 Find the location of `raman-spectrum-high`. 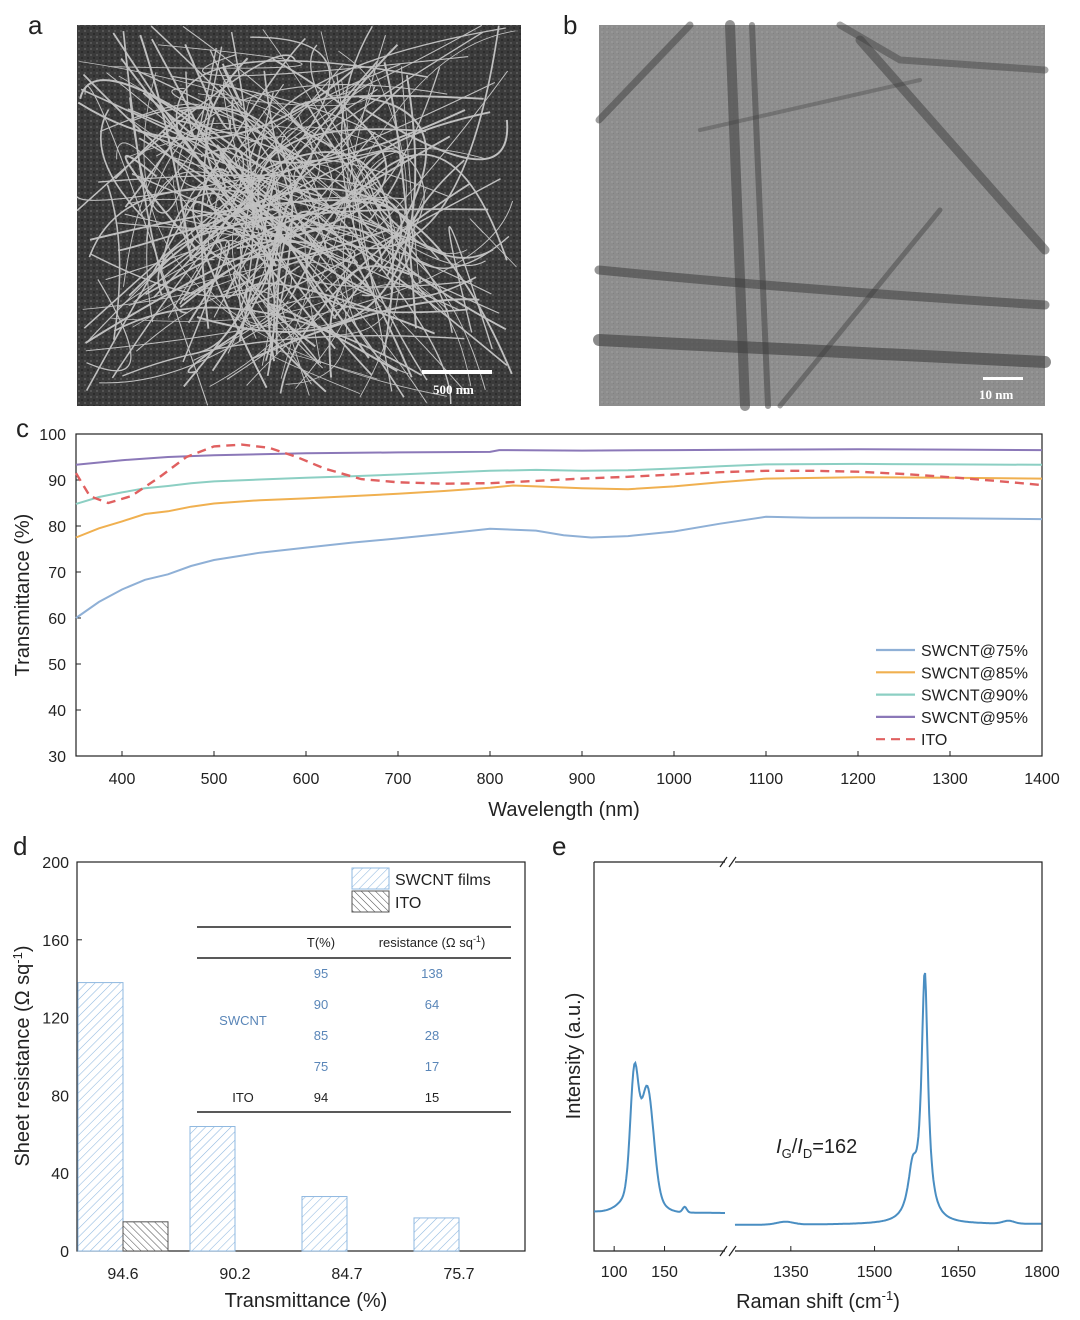

raman-spectrum-high is located at coordinates (888, 1099).